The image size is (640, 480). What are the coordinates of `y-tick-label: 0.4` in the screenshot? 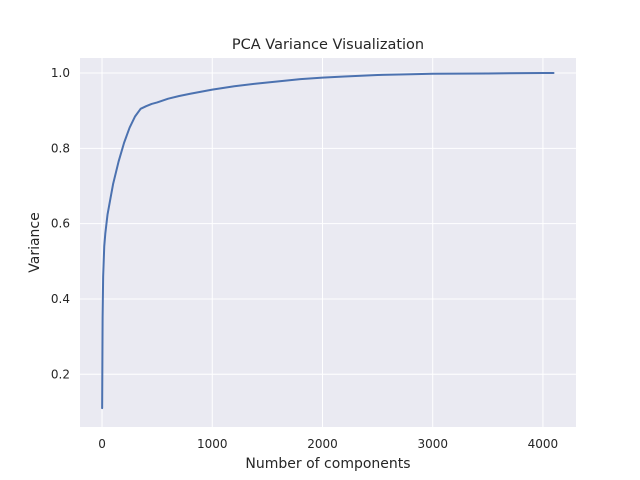 It's located at (60, 299).